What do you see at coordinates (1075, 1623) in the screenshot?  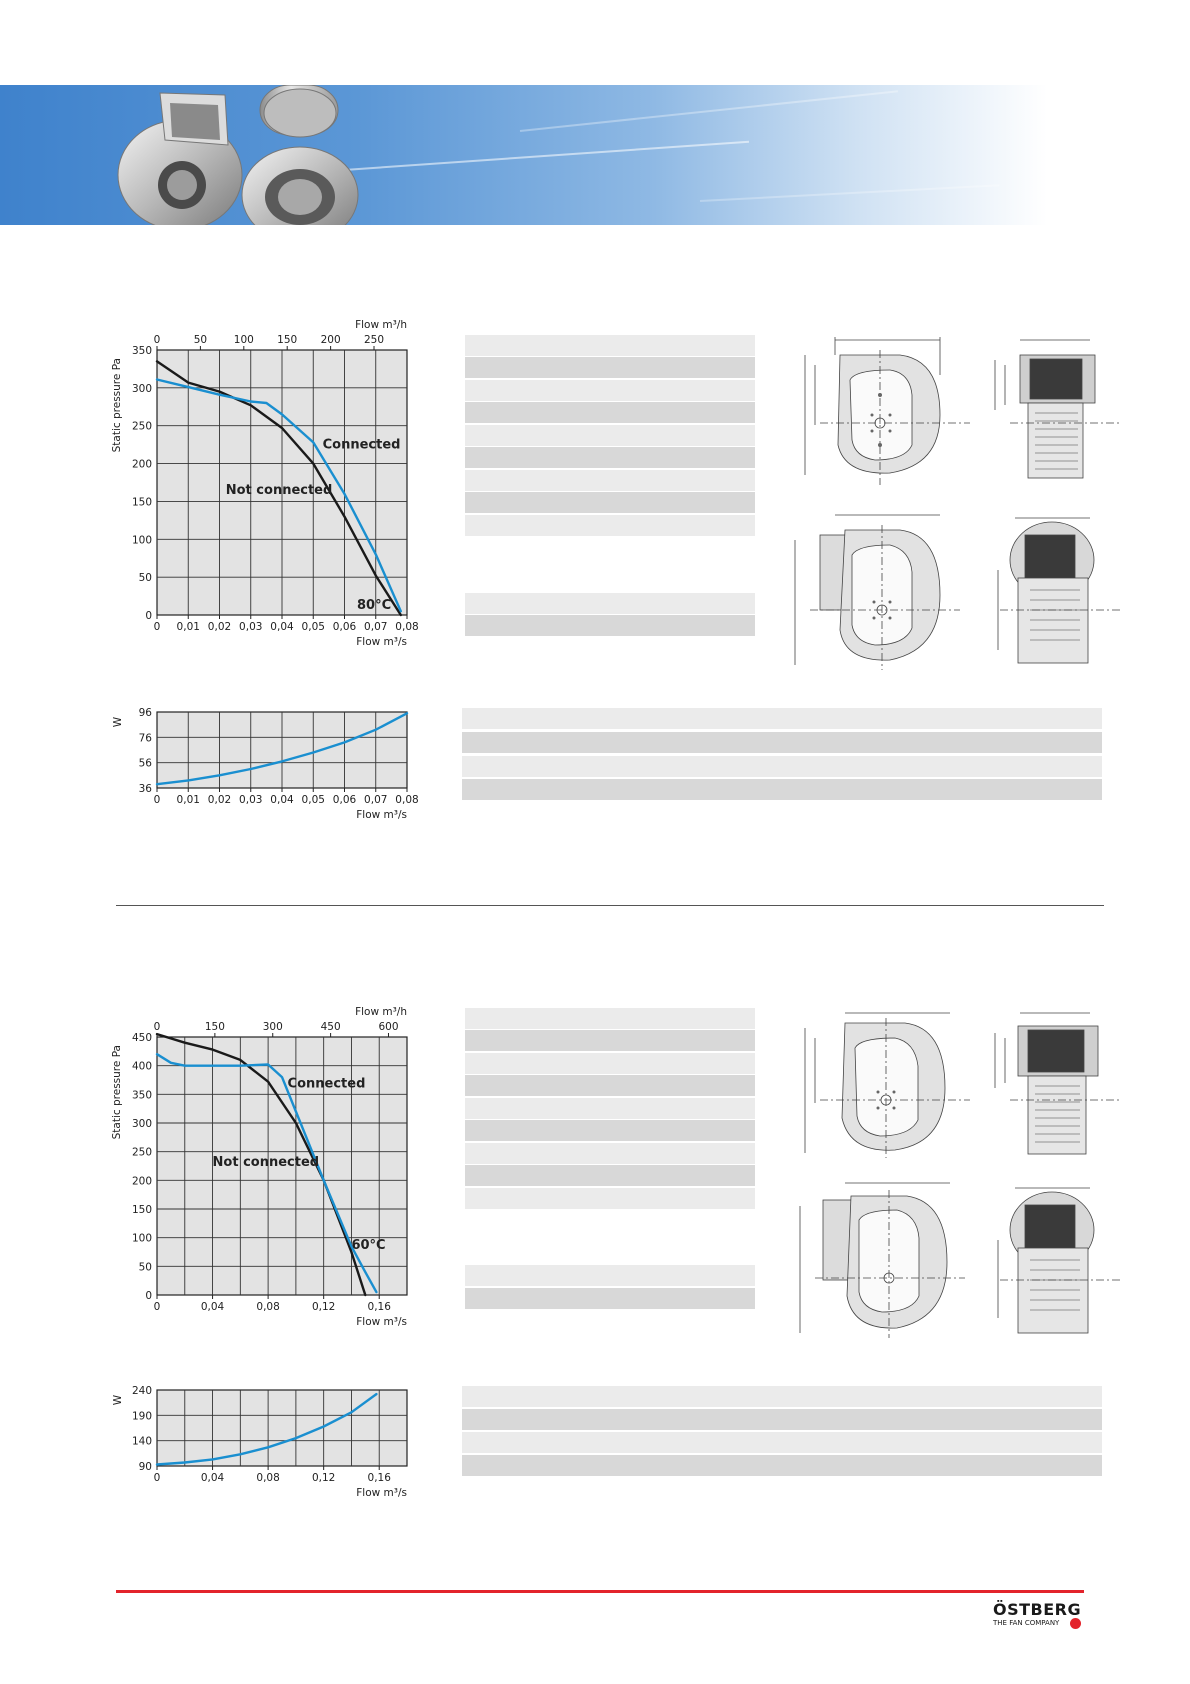 I see `brand-dot-icon` at bounding box center [1075, 1623].